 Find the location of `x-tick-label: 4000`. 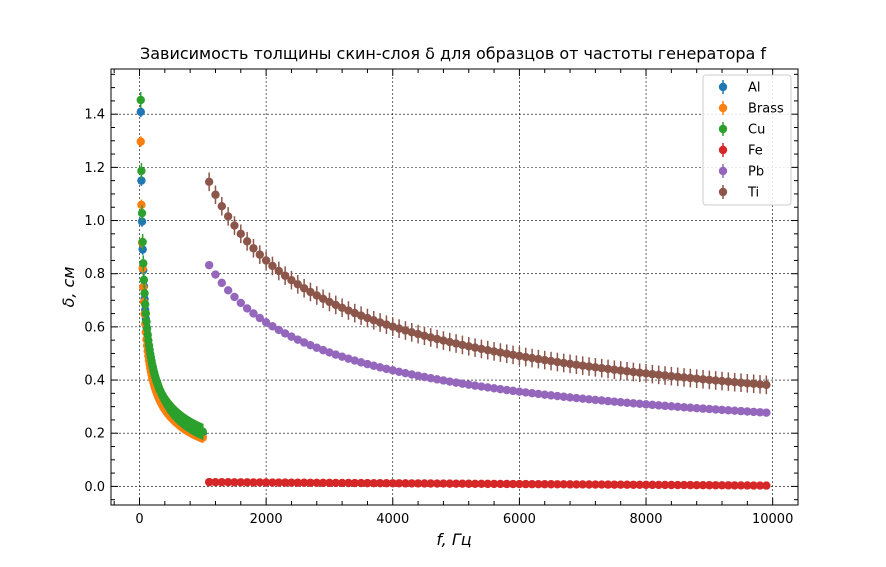

x-tick-label: 4000 is located at coordinates (392, 519).